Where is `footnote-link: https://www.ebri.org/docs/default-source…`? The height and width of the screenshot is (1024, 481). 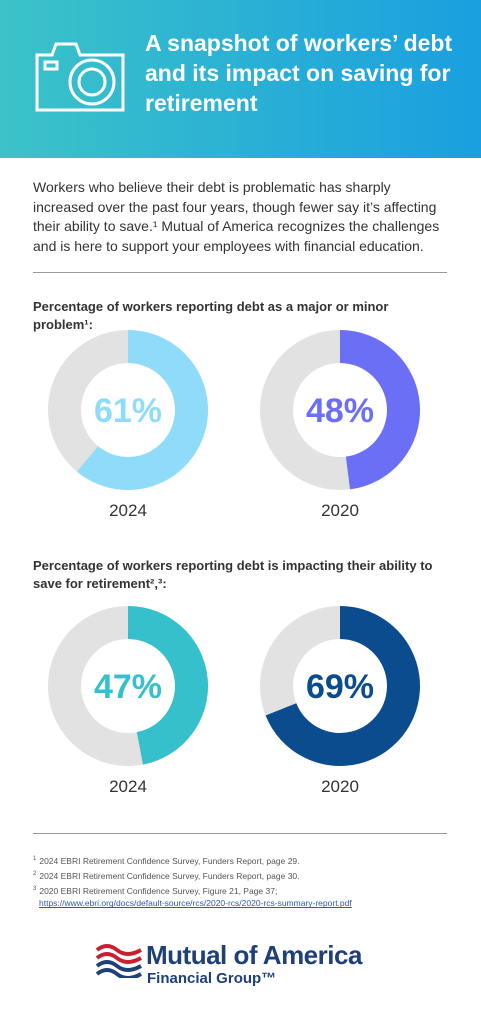 footnote-link: https://www.ebri.org/docs/default-source… is located at coordinates (195, 903).